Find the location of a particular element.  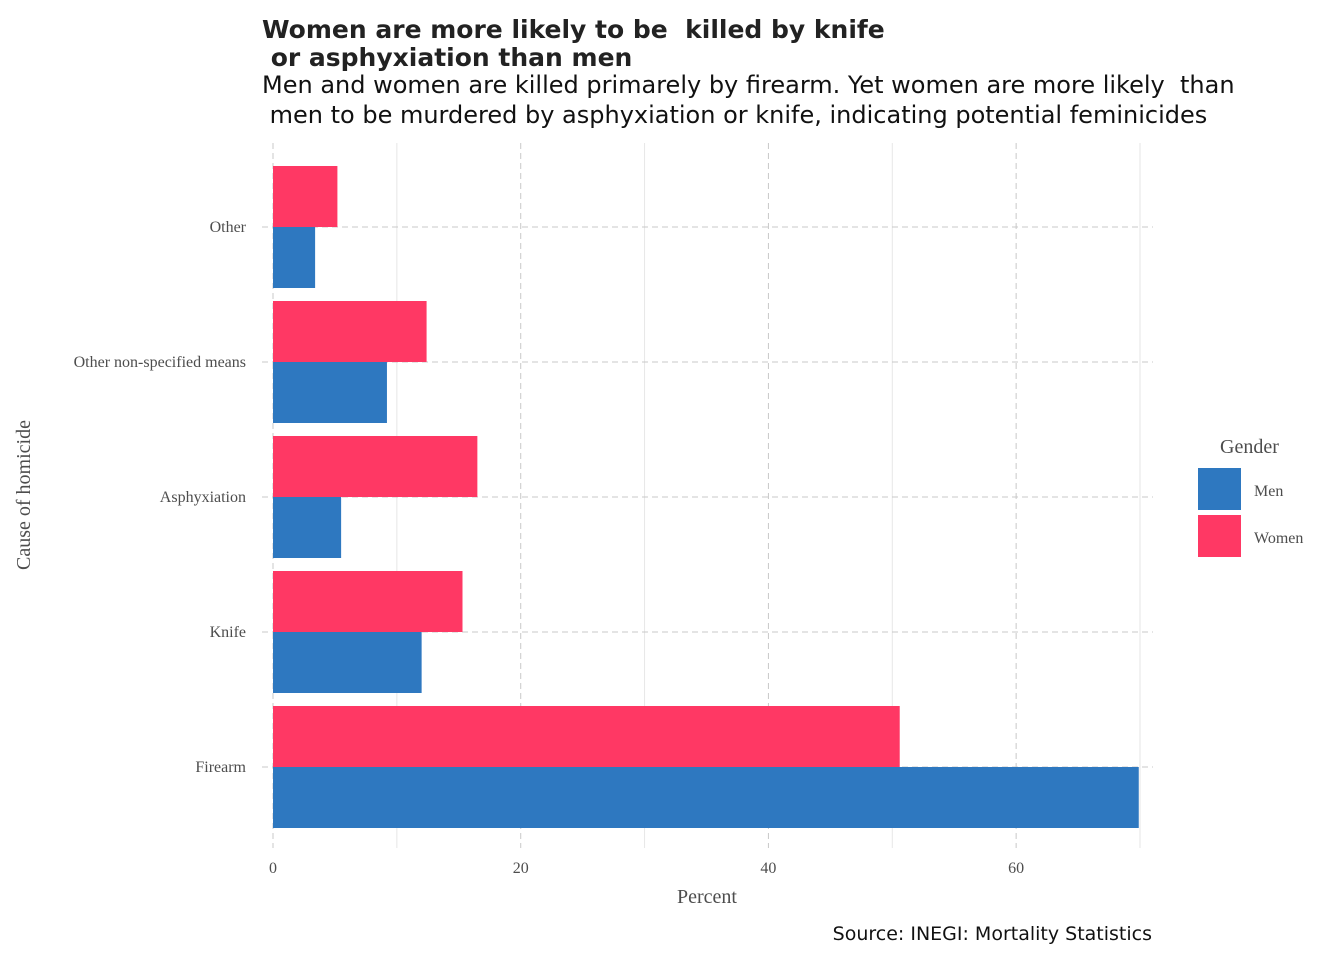

y-tick-label: Asphyxiation is located at coordinates (203, 497).